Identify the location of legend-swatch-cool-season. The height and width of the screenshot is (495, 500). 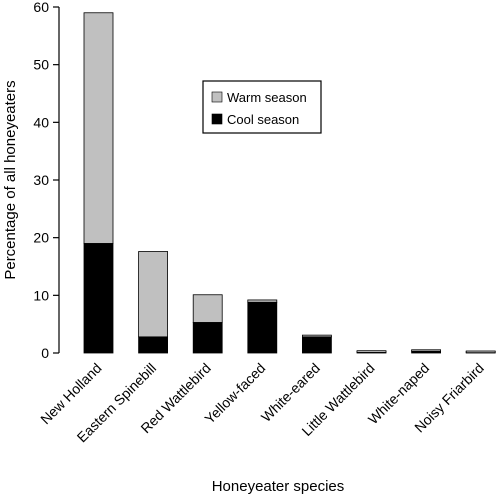
(217, 119).